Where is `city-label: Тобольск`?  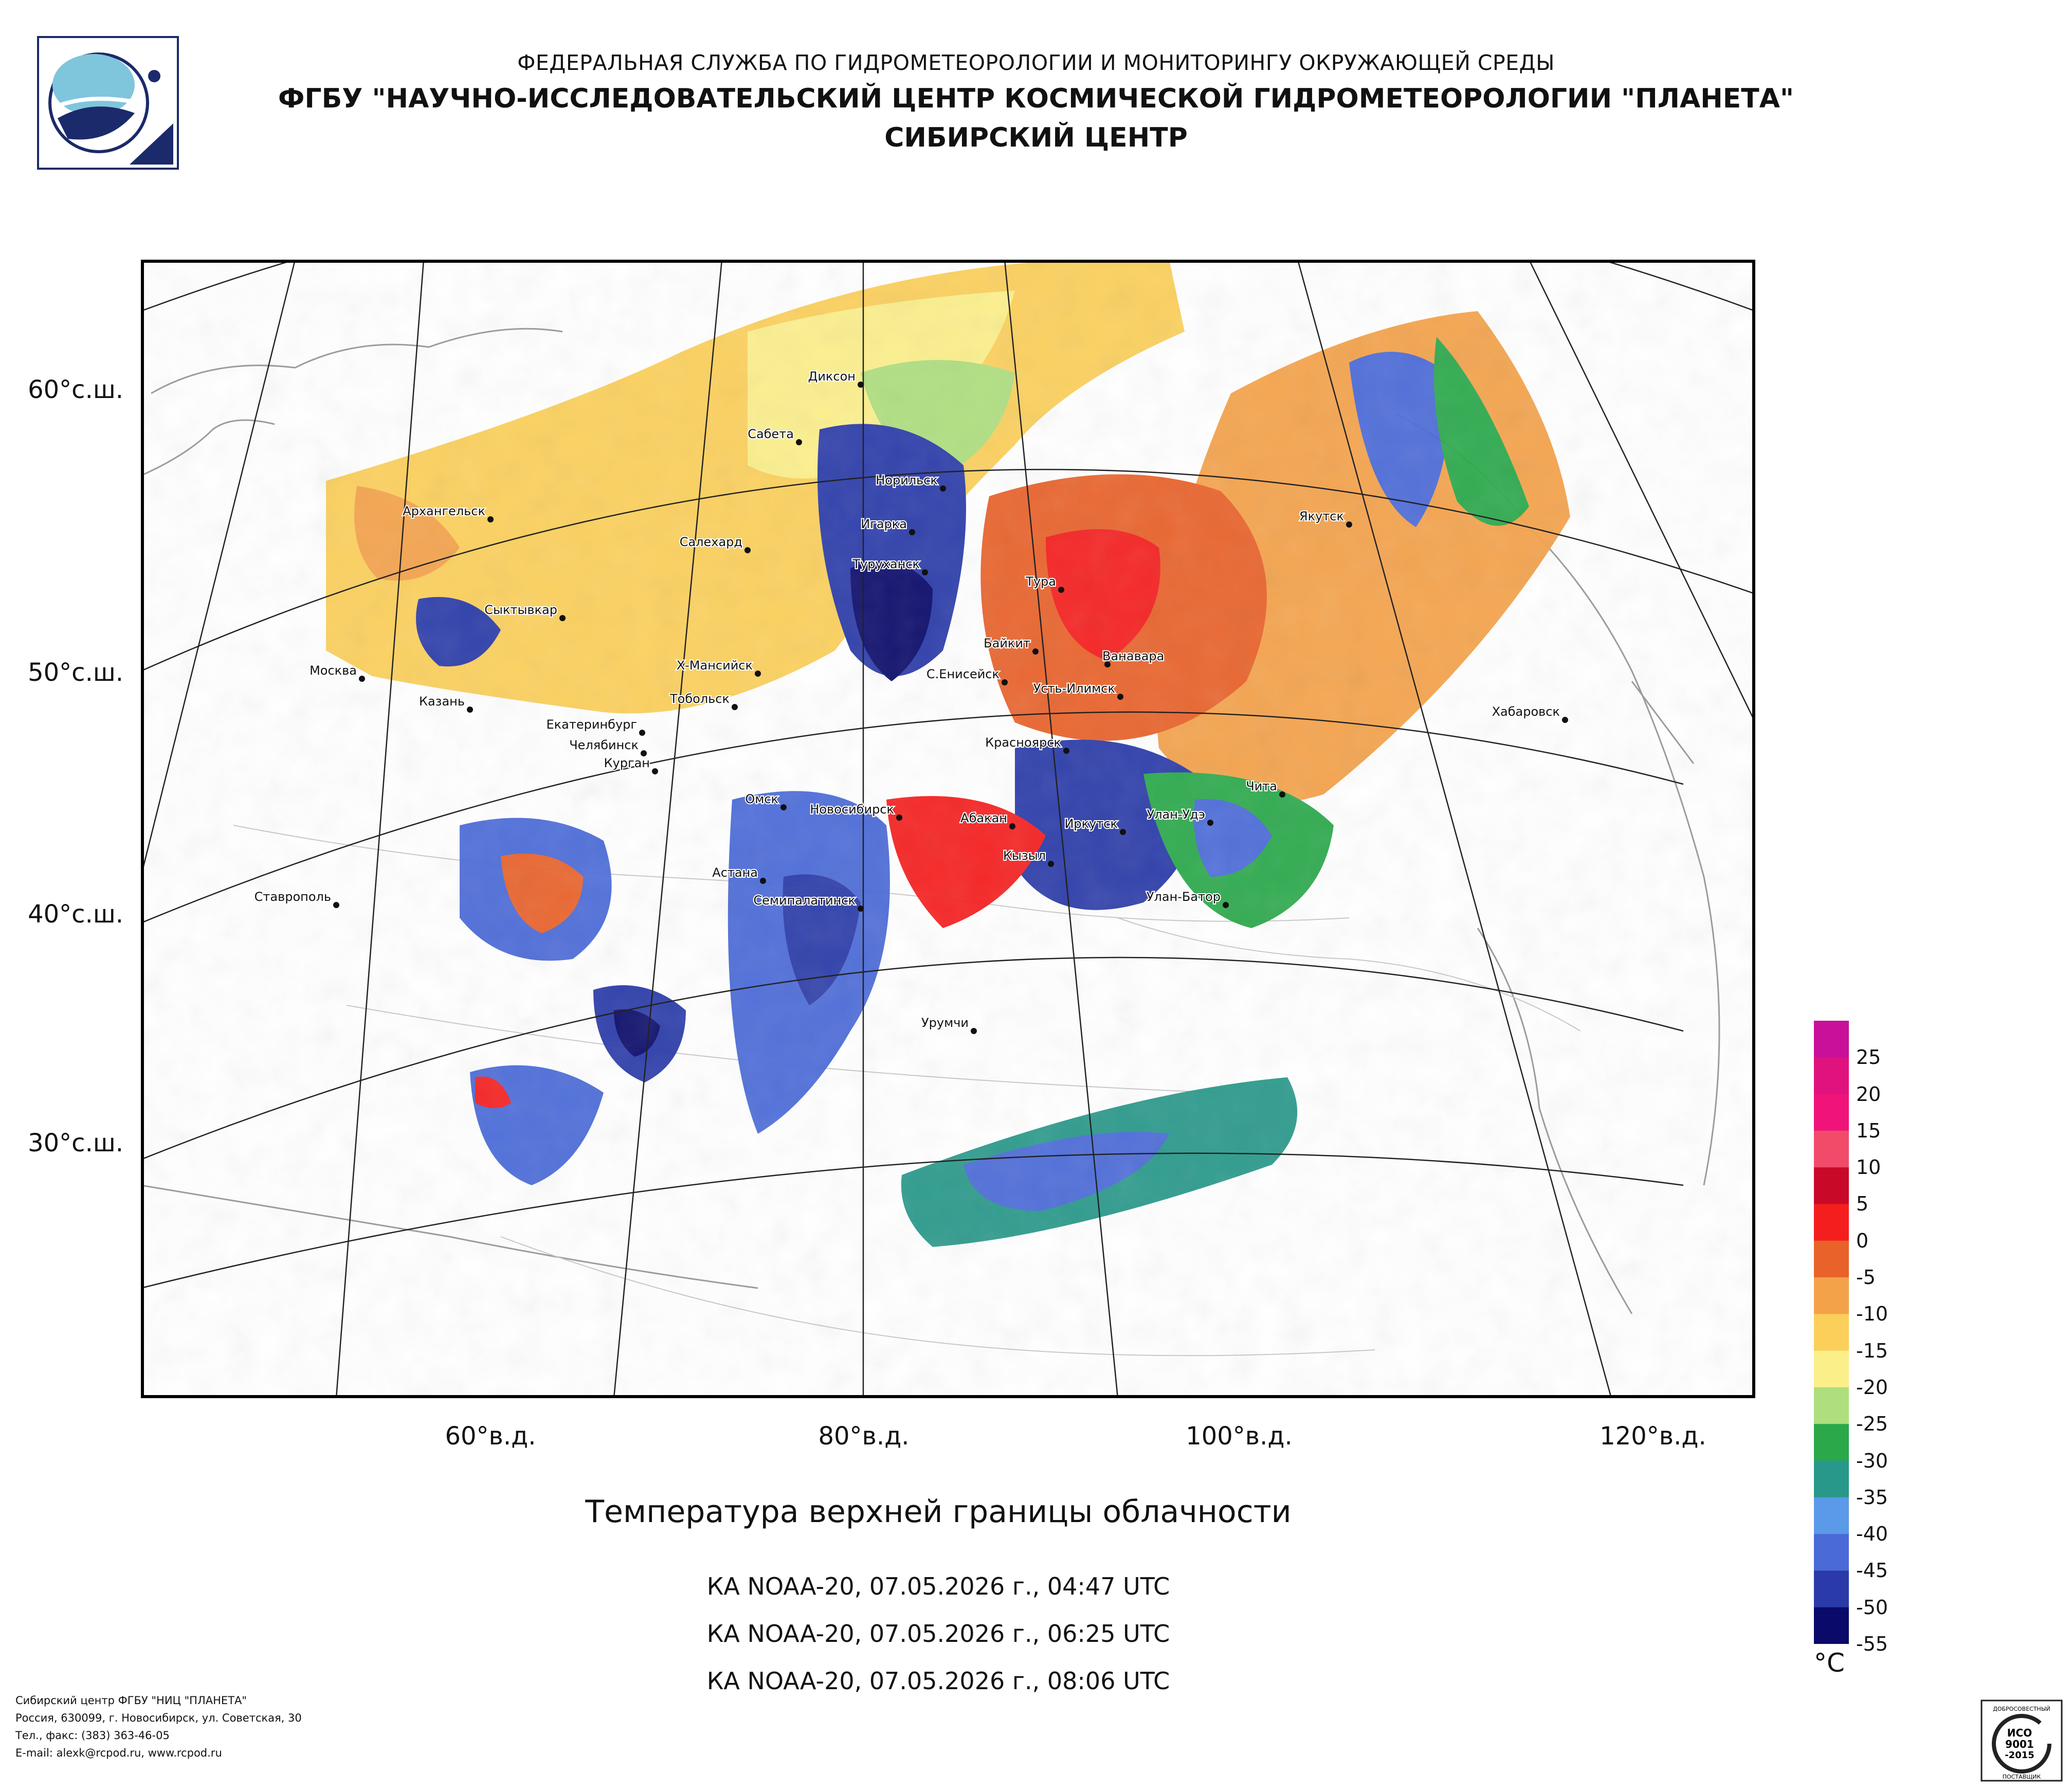
city-label: Тобольск is located at coordinates (699, 699).